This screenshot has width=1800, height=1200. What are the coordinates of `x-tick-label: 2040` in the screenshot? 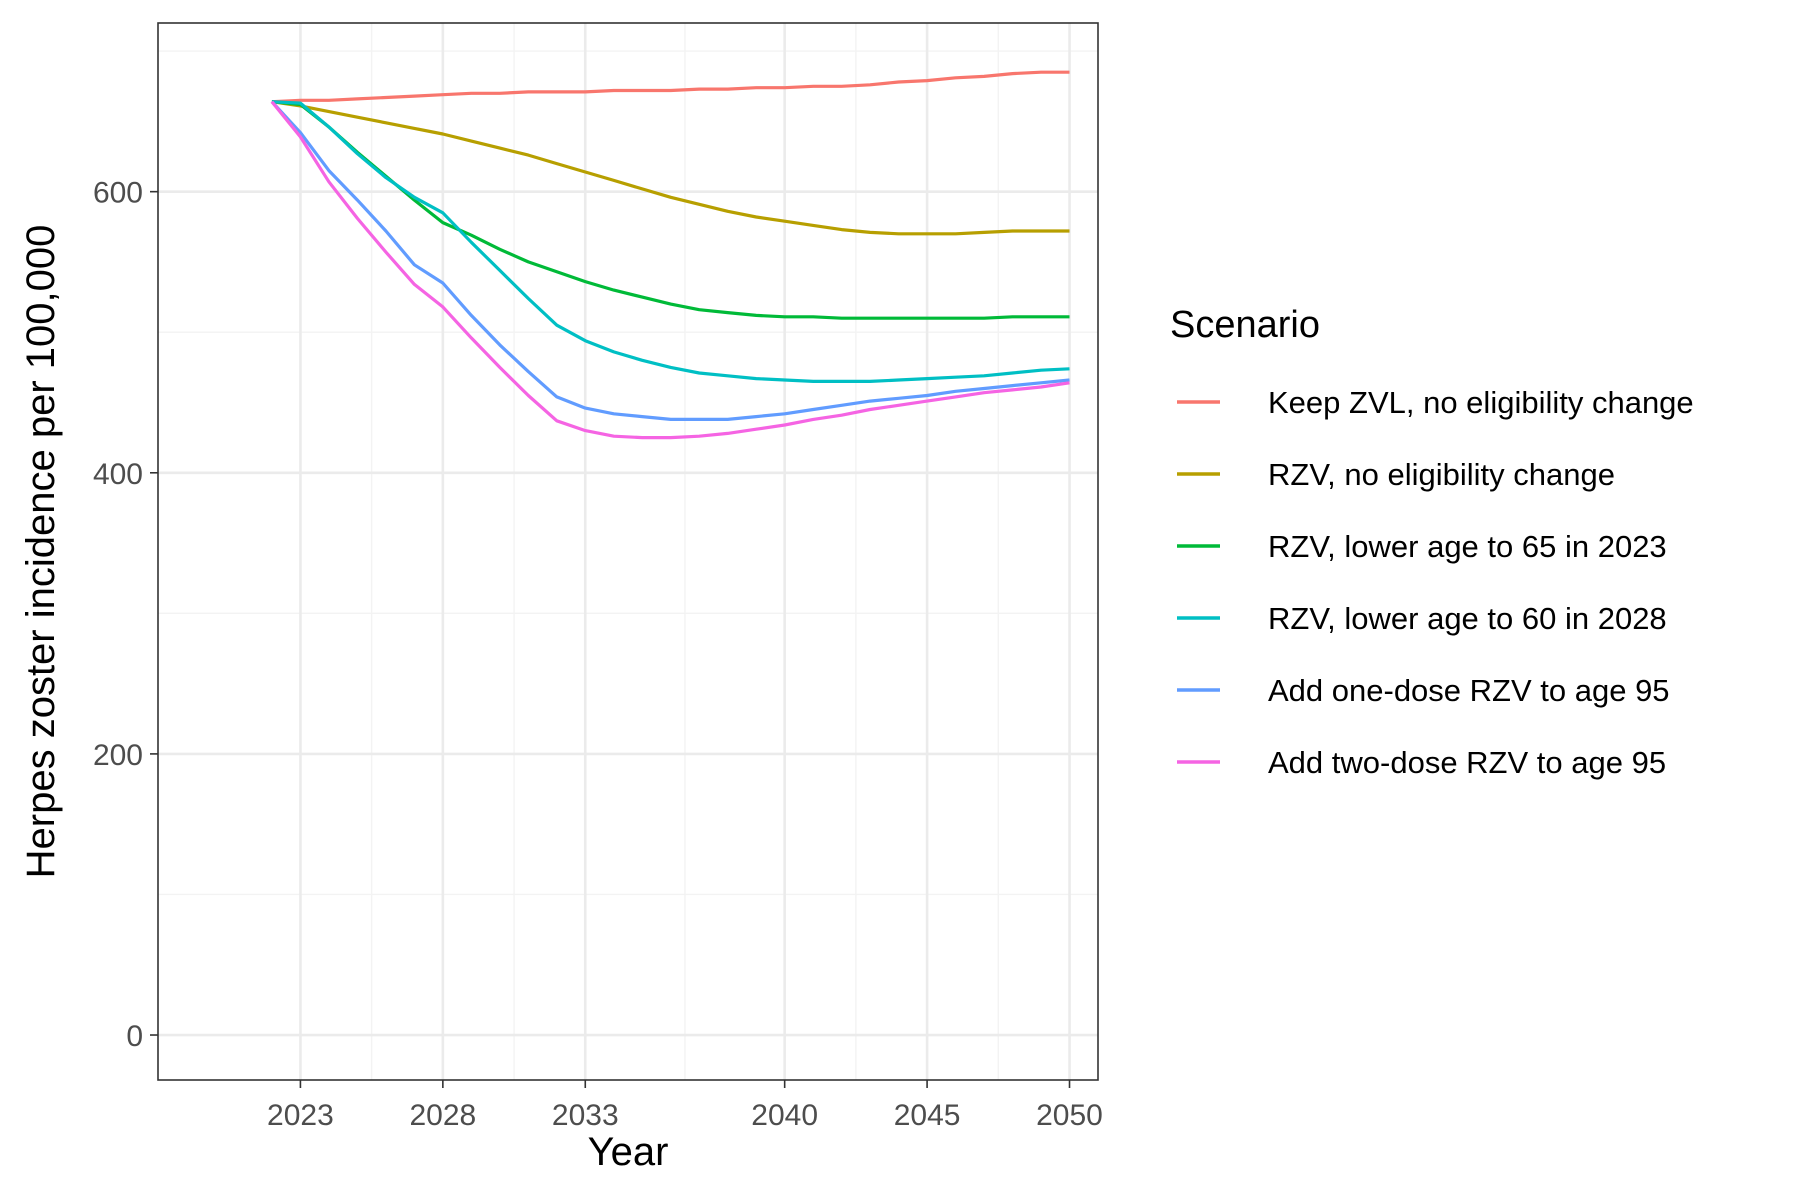 It's located at (784, 1115).